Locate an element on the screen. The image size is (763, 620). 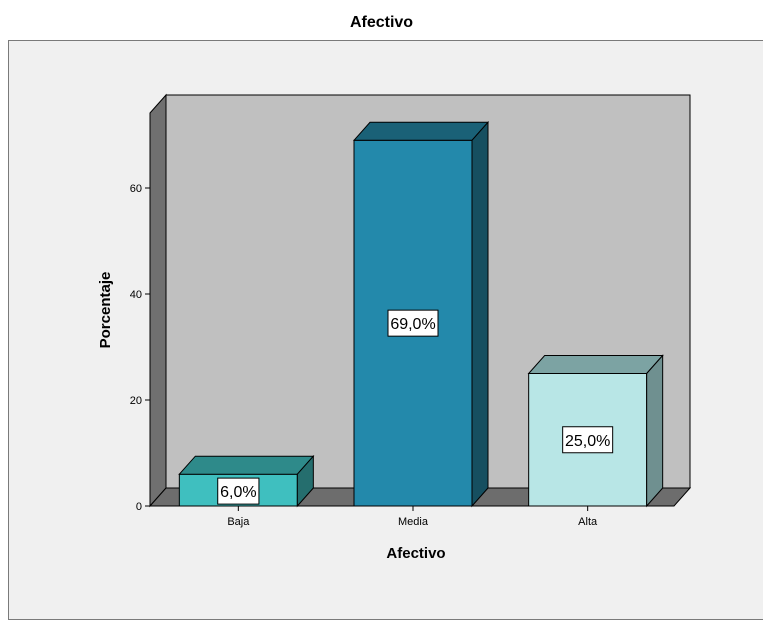
bar-top-alta is located at coordinates (595, 364).